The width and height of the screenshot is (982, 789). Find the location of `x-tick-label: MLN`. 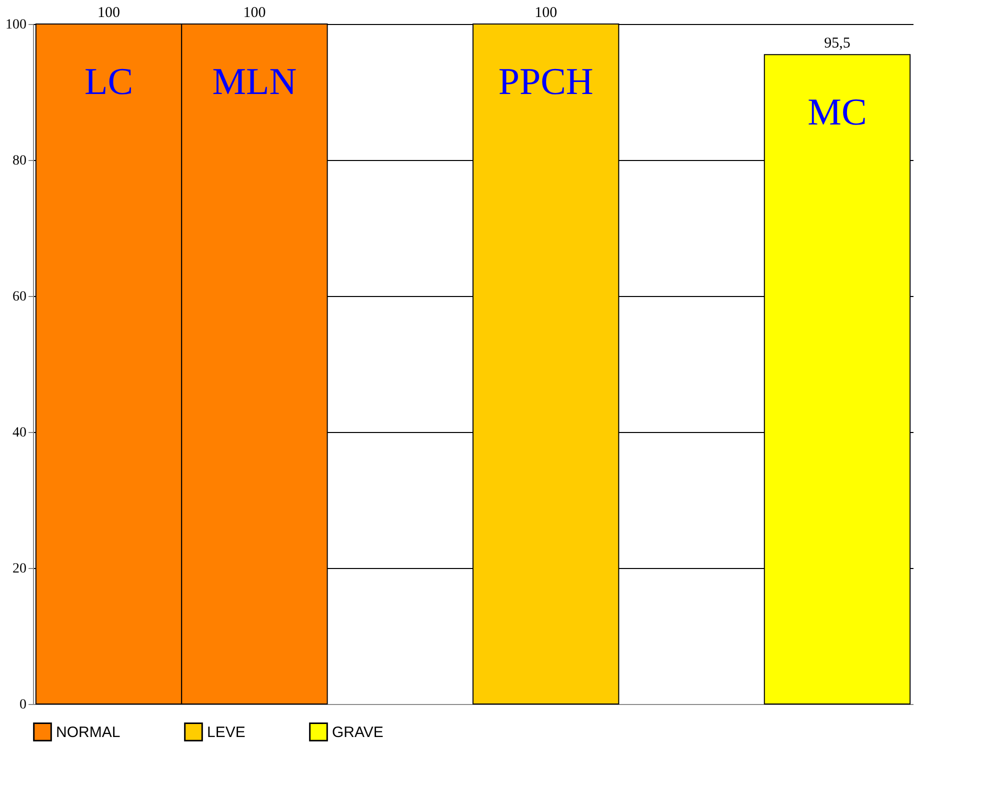

x-tick-label: MLN is located at coordinates (254, 82).